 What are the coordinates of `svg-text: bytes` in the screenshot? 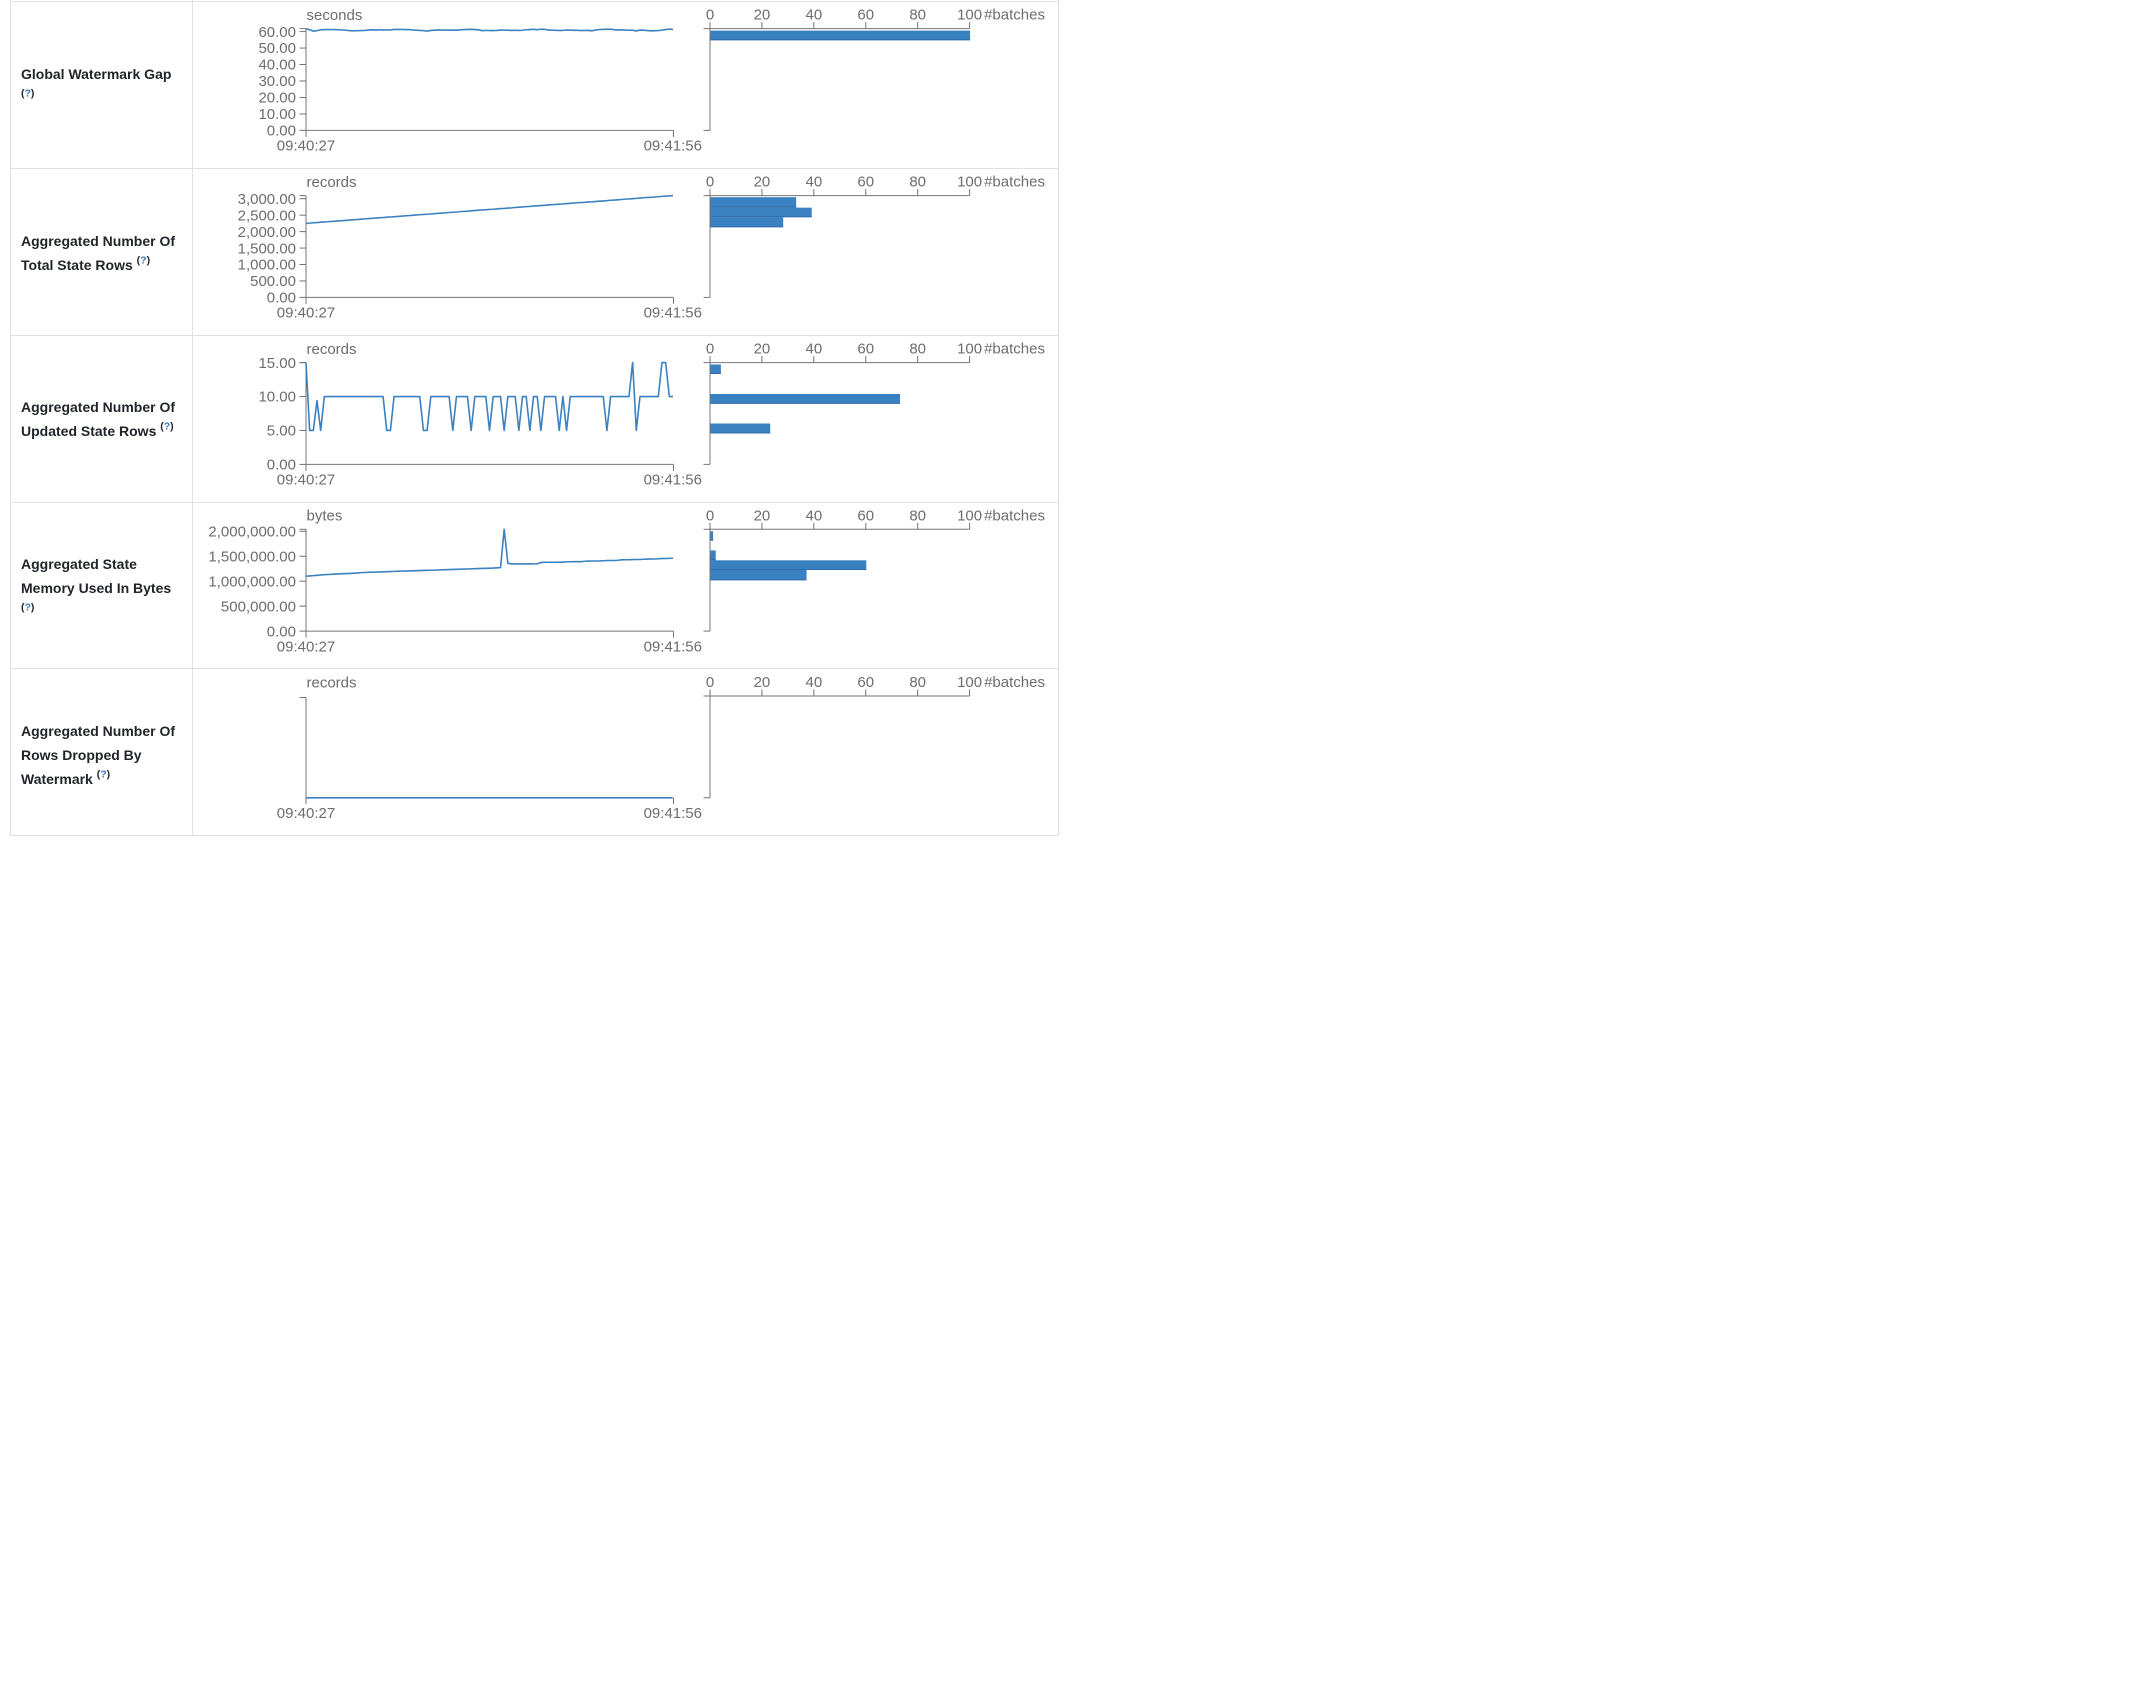 It's located at (325, 516).